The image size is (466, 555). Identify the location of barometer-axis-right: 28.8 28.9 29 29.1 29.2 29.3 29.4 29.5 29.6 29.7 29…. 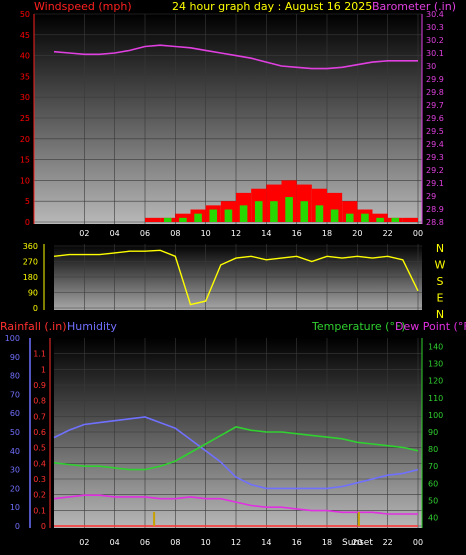
(432, 118).